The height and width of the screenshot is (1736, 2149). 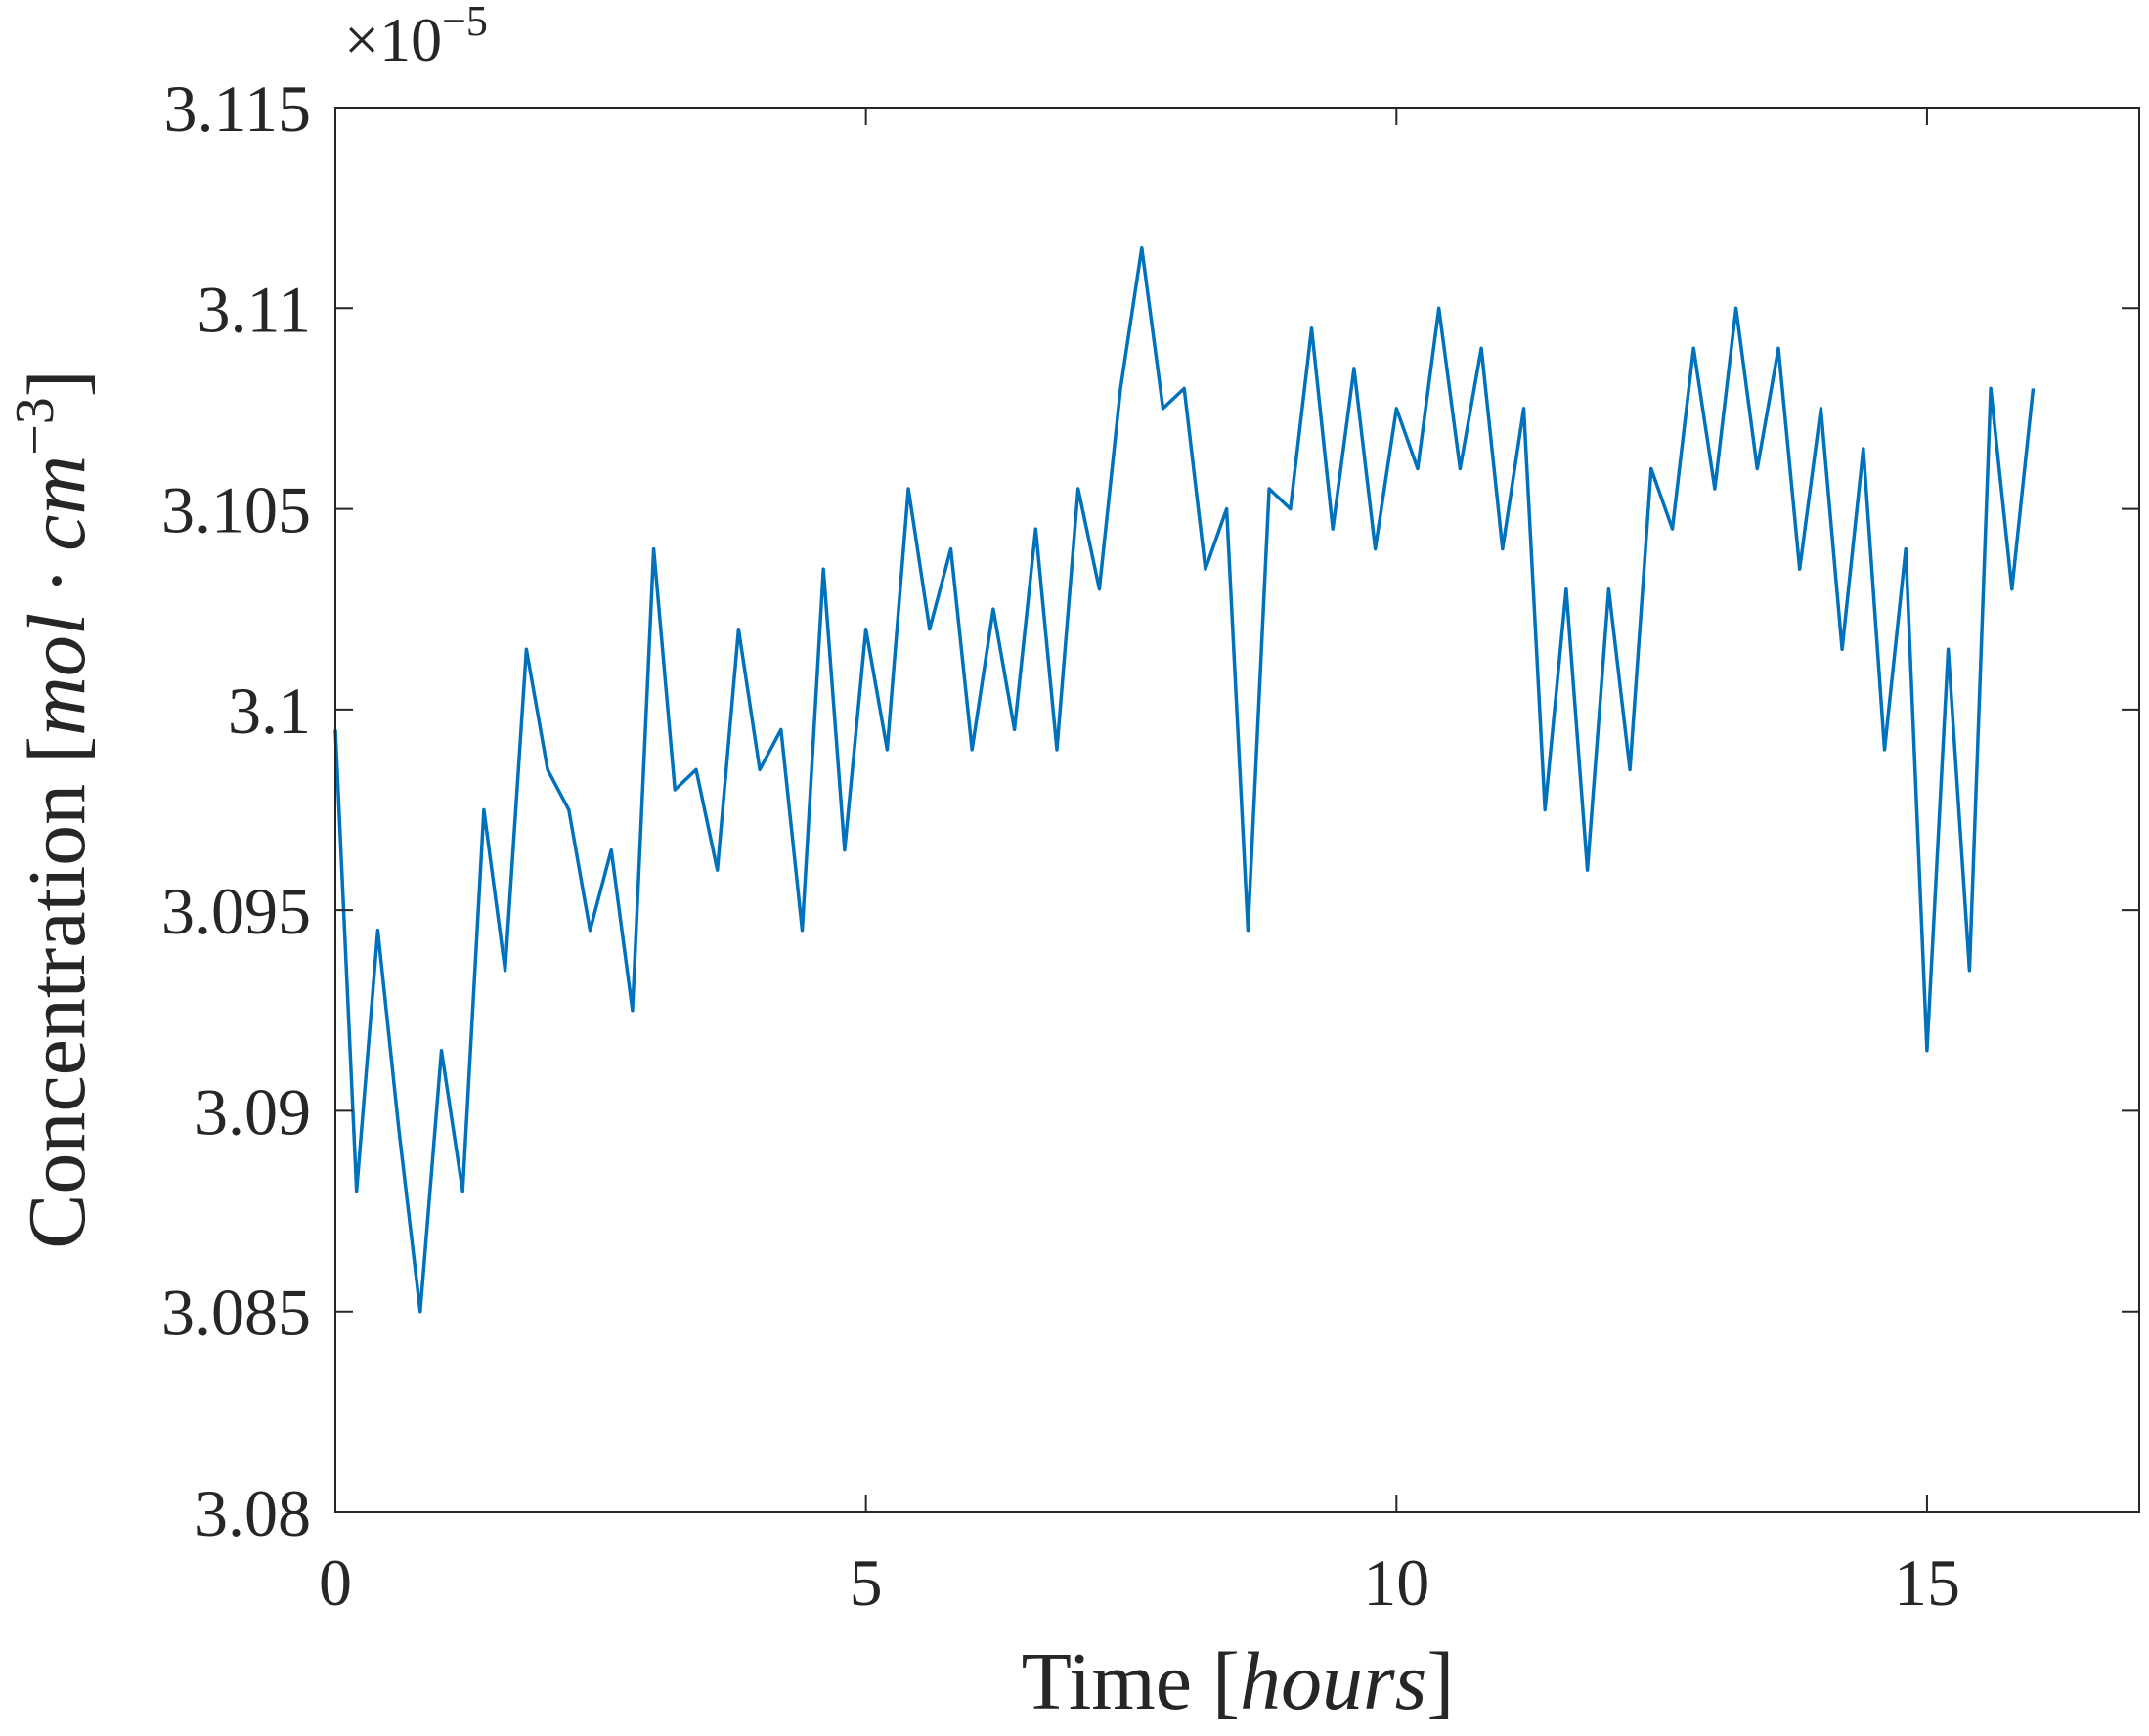 I want to click on y-multiplier-base: ×10, so click(x=393, y=39).